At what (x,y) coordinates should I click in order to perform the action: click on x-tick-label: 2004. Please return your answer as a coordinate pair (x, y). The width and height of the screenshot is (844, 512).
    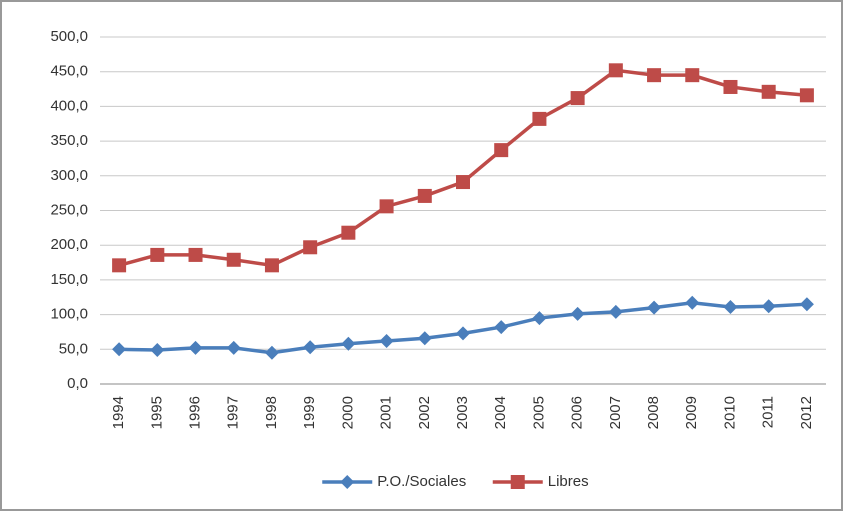
    Looking at the image, I should click on (500, 412).